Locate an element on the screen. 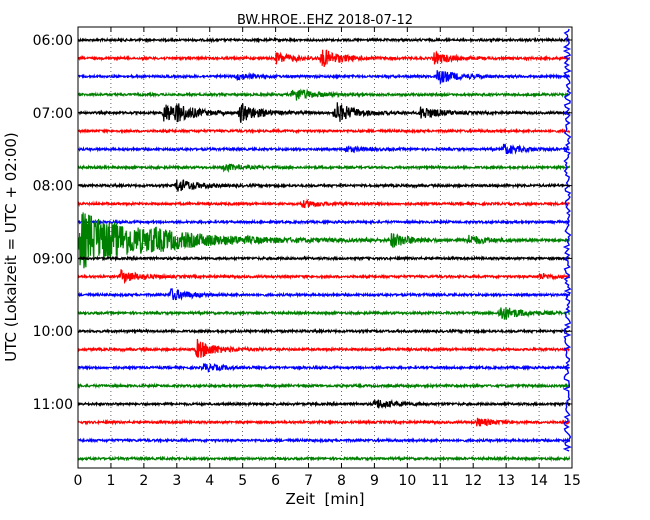  trace-spike is located at coordinates (567, 240).